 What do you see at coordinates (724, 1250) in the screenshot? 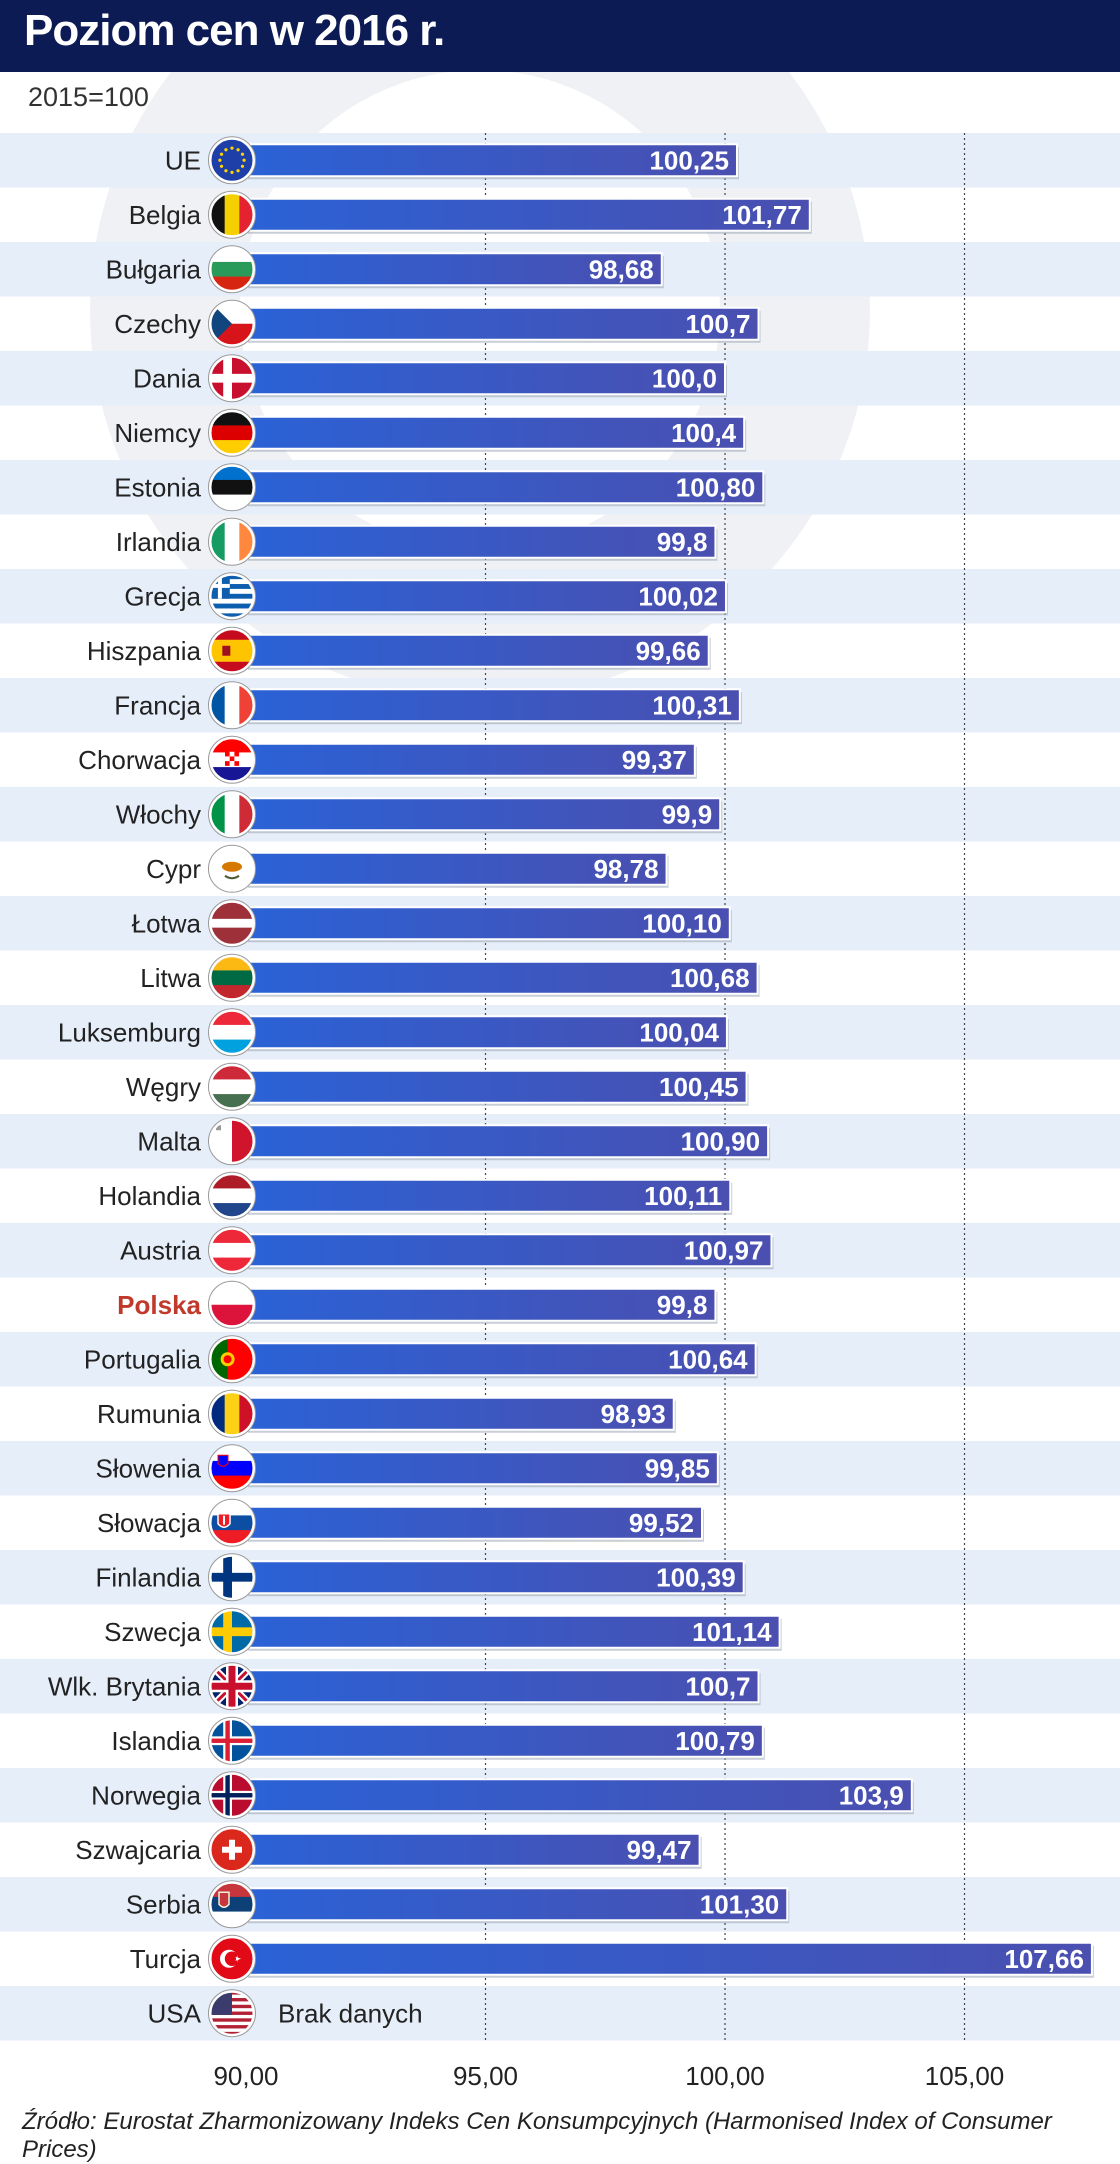
I see `value-label: 100,97` at bounding box center [724, 1250].